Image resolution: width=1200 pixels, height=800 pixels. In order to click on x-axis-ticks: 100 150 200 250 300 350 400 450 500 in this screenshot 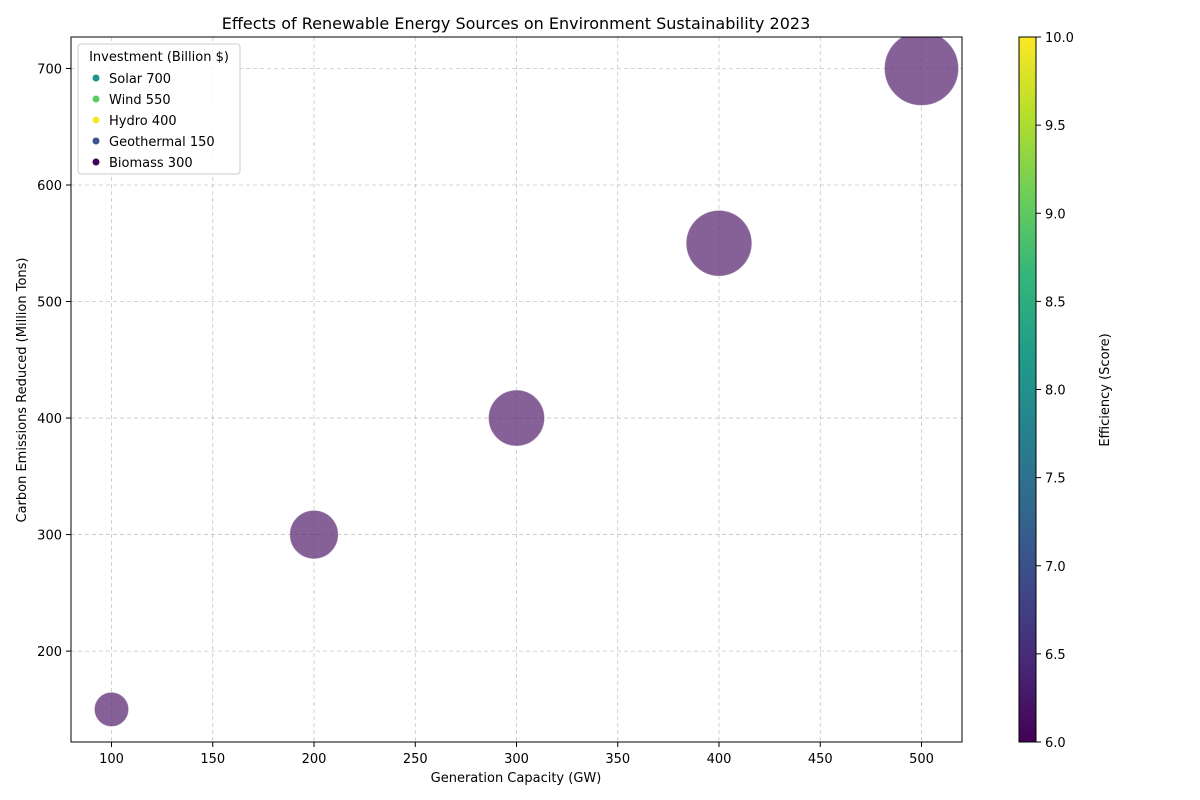, I will do `click(516, 754)`.